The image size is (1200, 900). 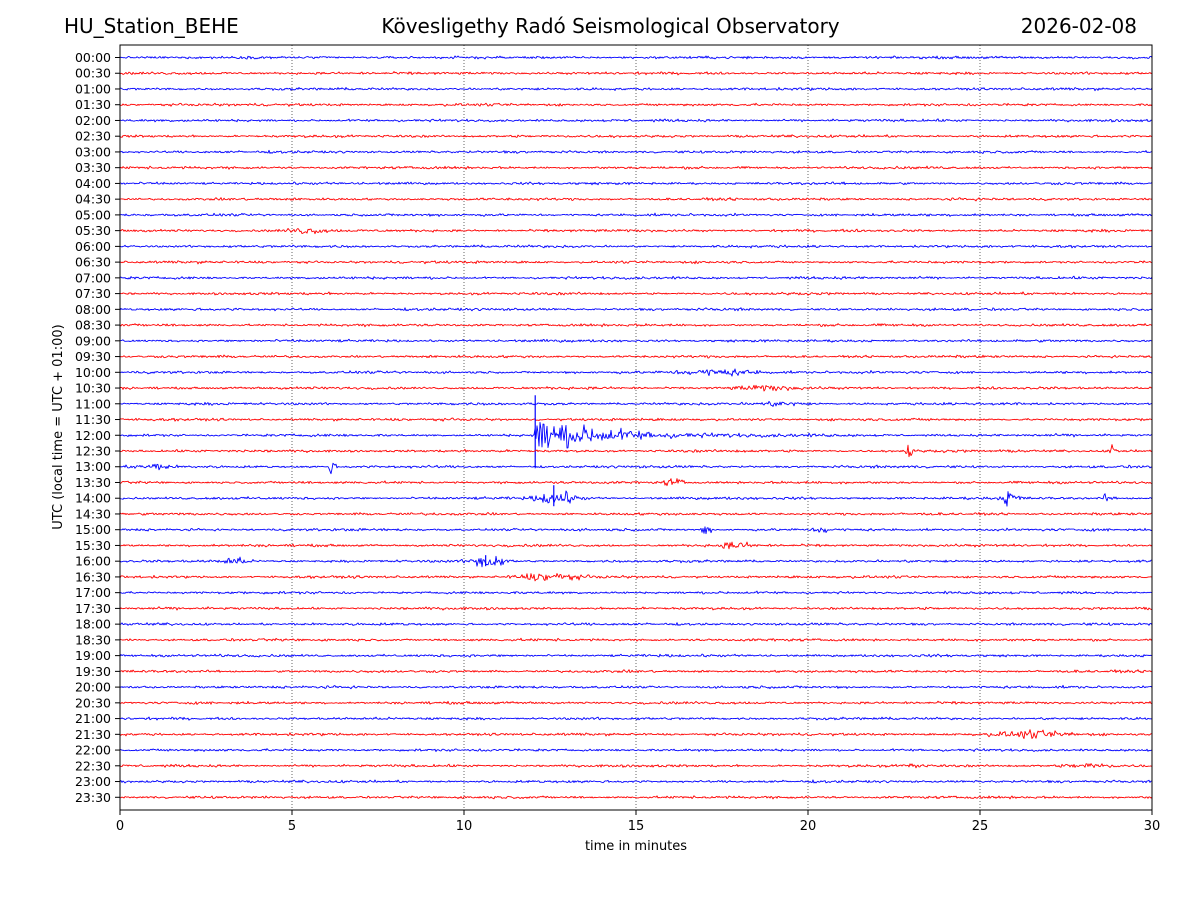 What do you see at coordinates (93, 293) in the screenshot?
I see `y-tick-label-0730: 07:30` at bounding box center [93, 293].